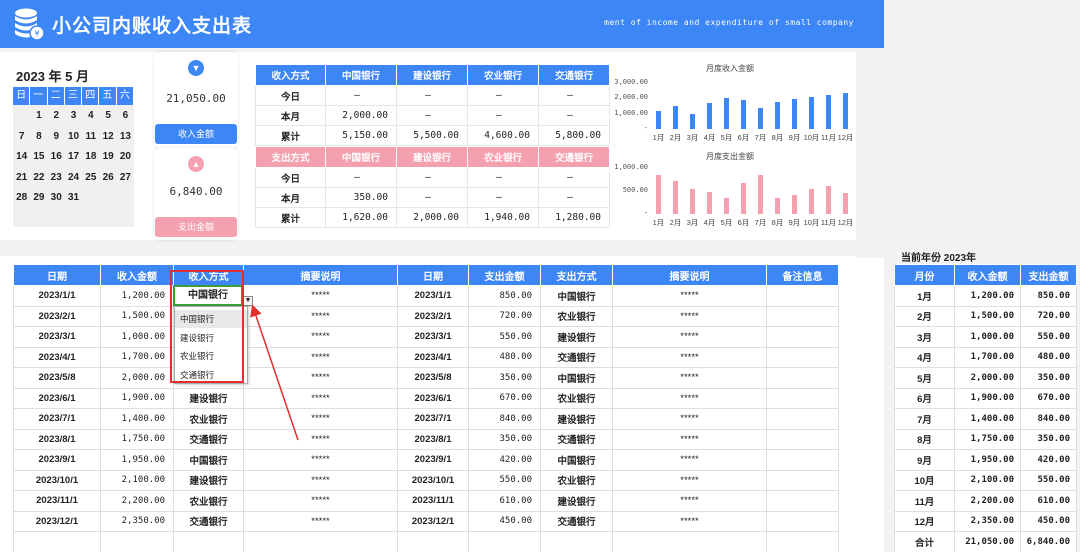 Image resolution: width=1080 pixels, height=552 pixels. What do you see at coordinates (208, 295) in the screenshot?
I see `income-method-select: 中国银行` at bounding box center [208, 295].